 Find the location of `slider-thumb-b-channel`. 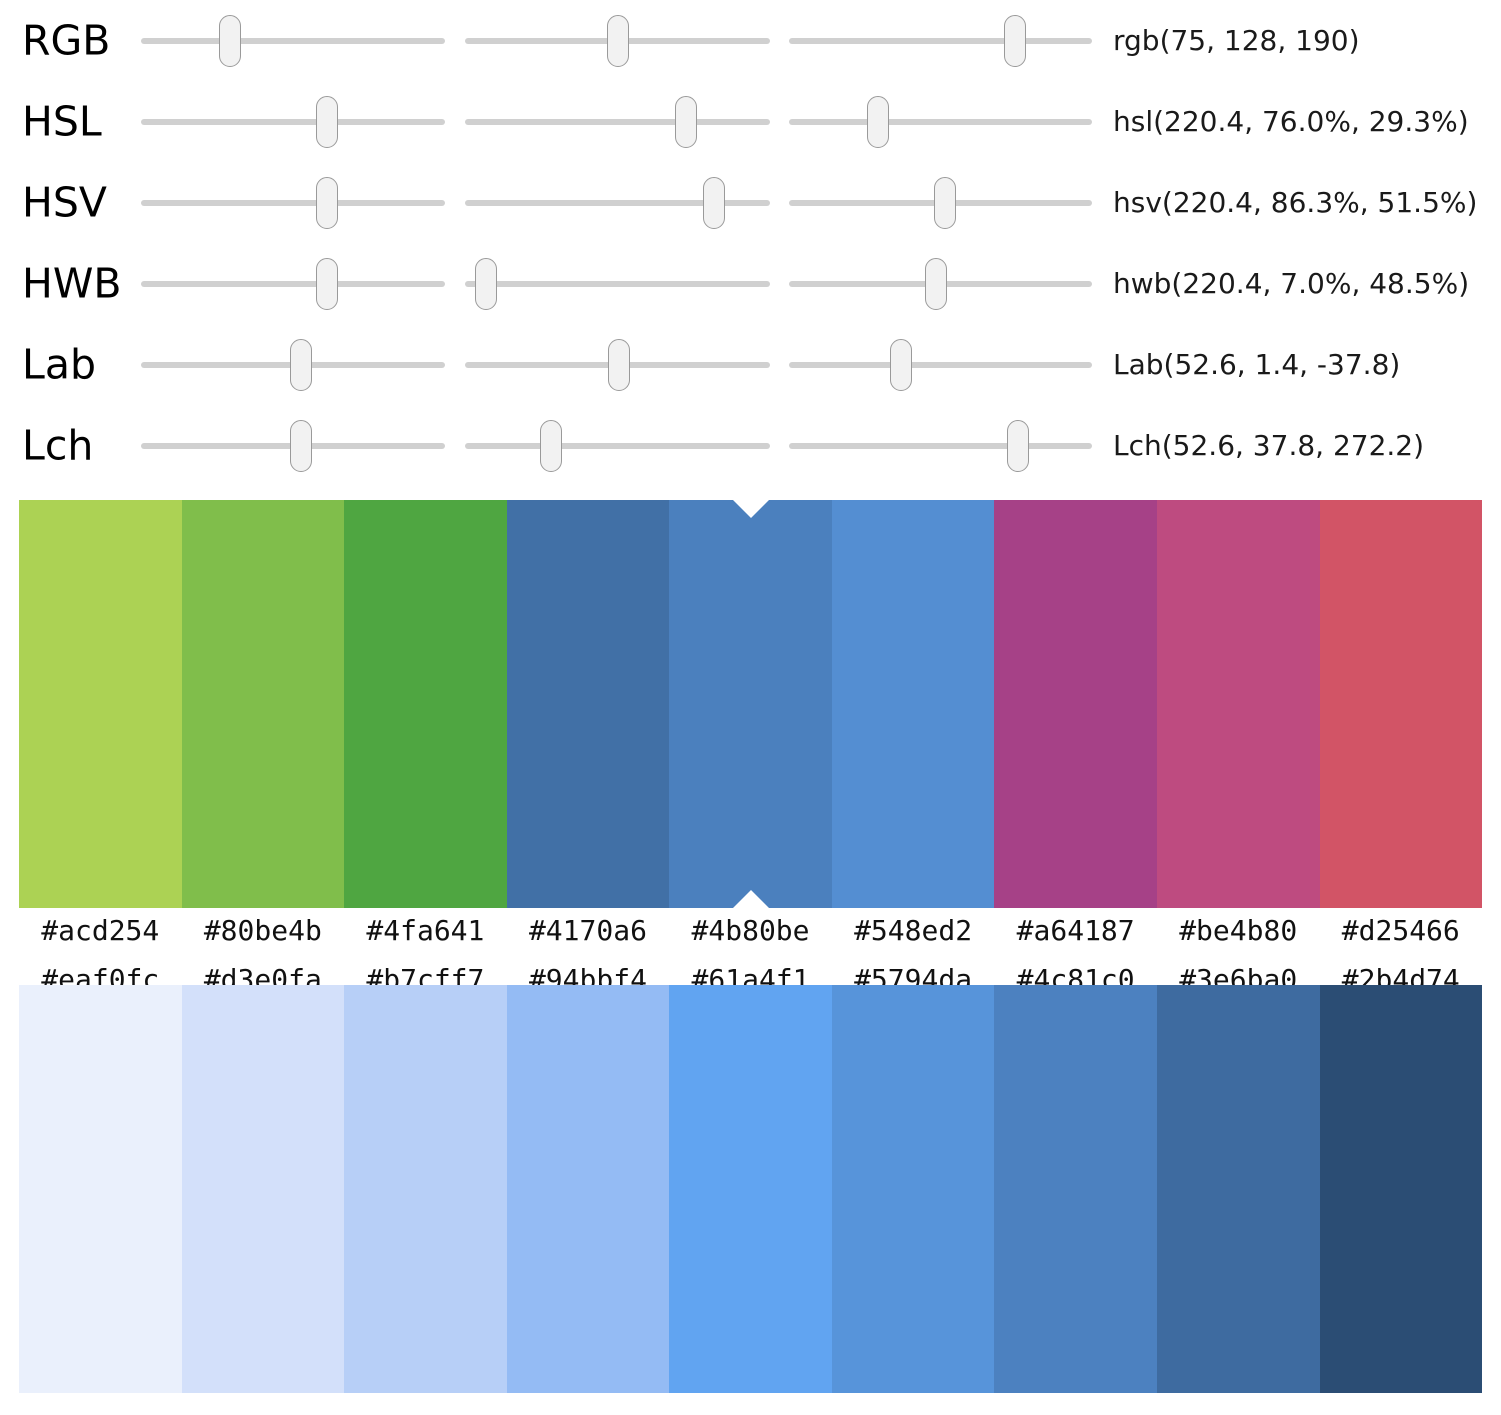

slider-thumb-b-channel is located at coordinates (901, 364).